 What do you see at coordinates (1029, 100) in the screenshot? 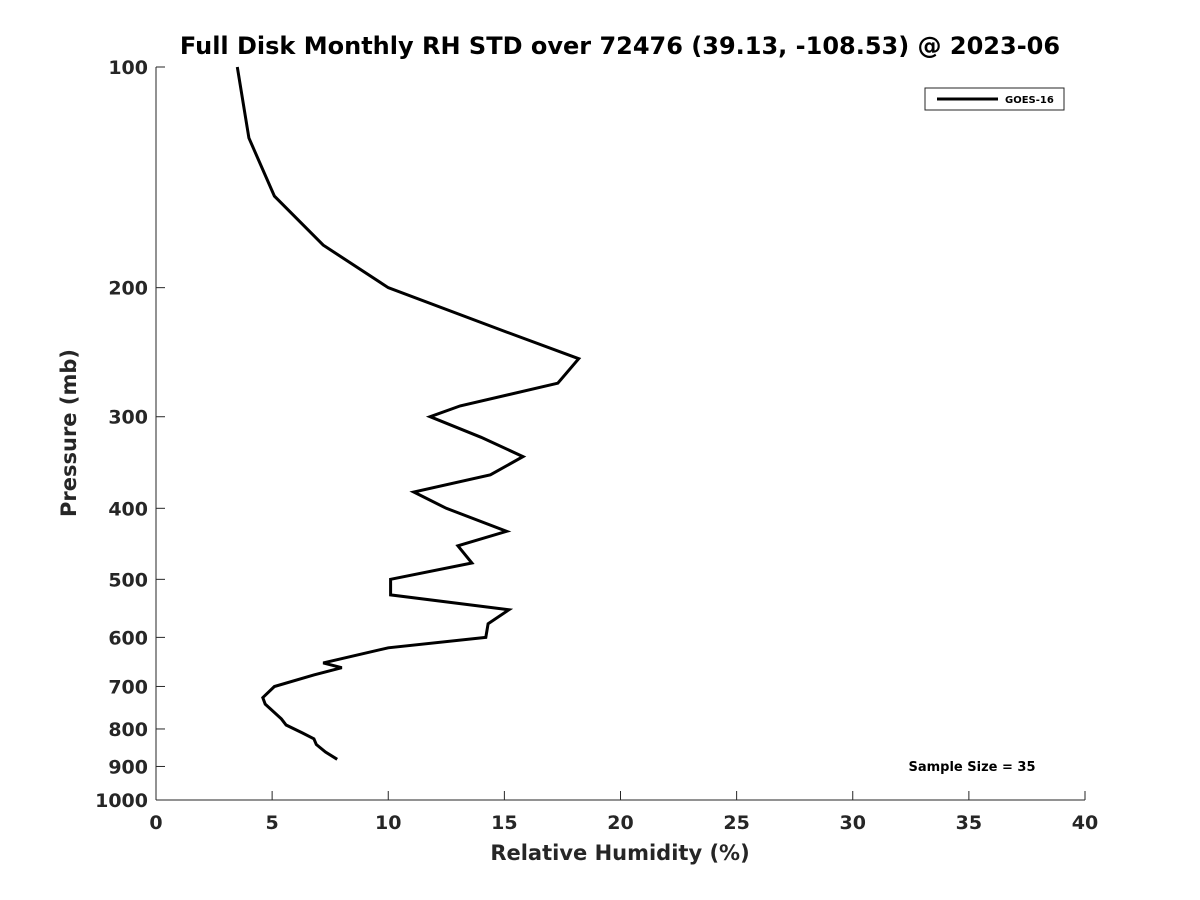
I see `legend-label-goes-16: GOES-16` at bounding box center [1029, 100].